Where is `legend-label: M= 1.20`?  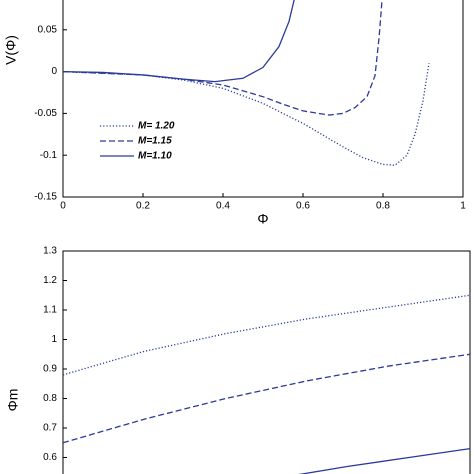 legend-label: M= 1.20 is located at coordinates (156, 126).